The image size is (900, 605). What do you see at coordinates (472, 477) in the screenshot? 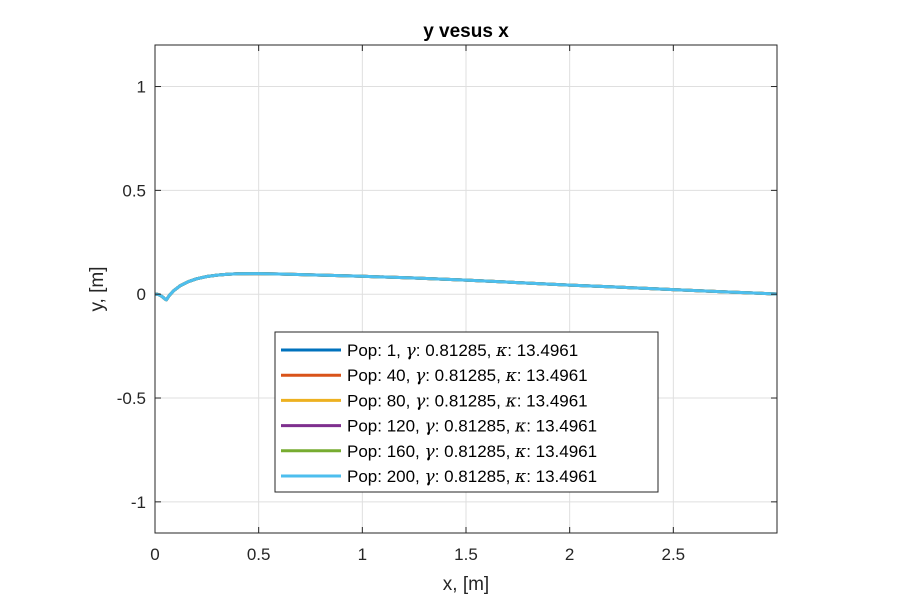
I see `legend-entry: Pop: 200, γ: 0.81285, κ: 13.4961` at bounding box center [472, 477].